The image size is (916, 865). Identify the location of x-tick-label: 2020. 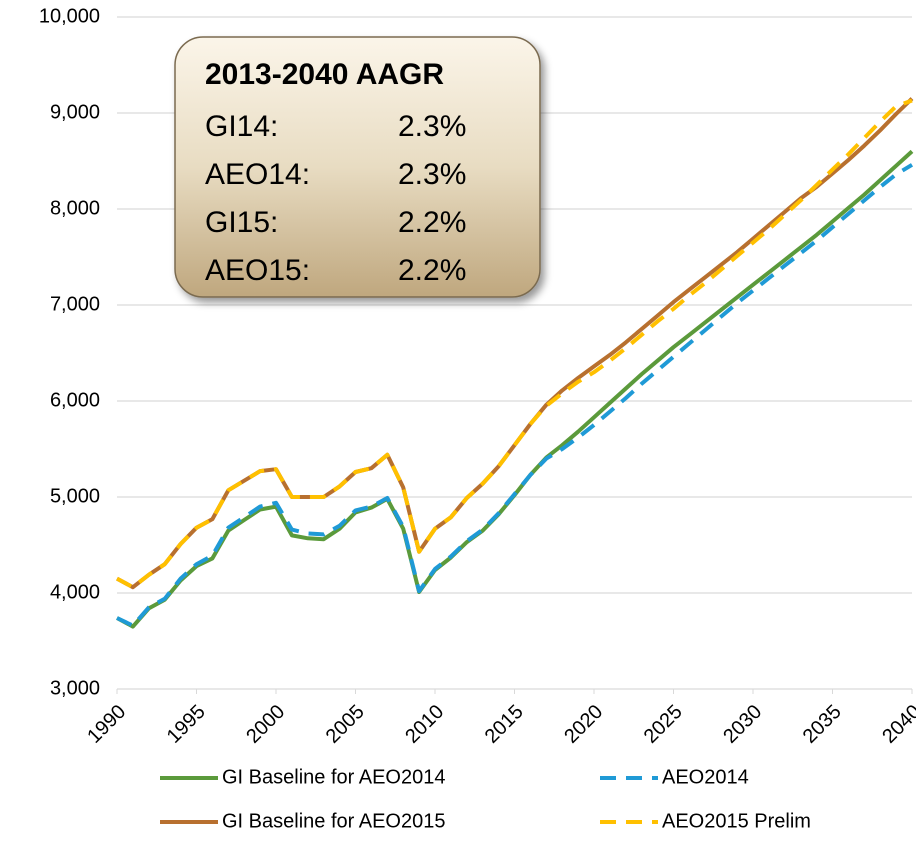
(583, 724).